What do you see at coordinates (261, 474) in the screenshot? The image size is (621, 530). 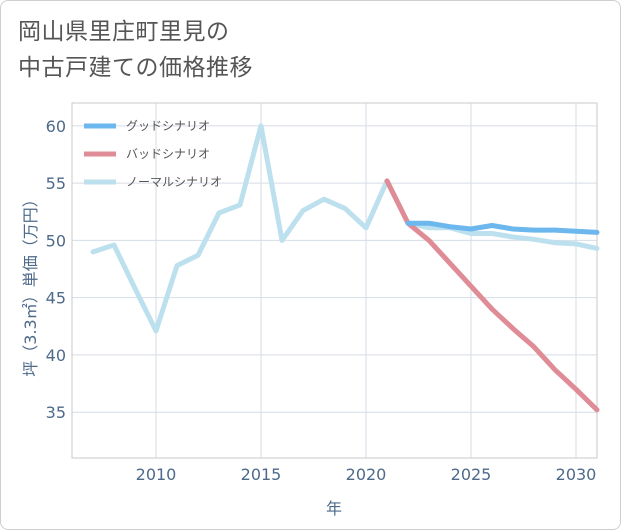 I see `x-tick-label: 2015` at bounding box center [261, 474].